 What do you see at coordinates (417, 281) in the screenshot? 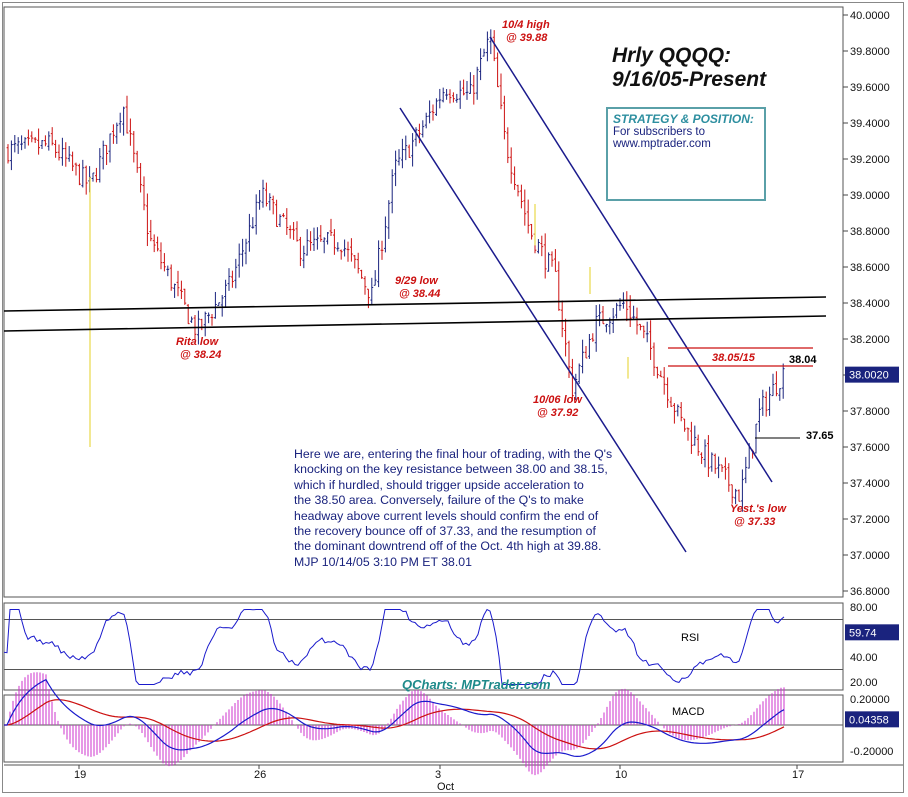
I see `annotation-label: 9/29 low` at bounding box center [417, 281].